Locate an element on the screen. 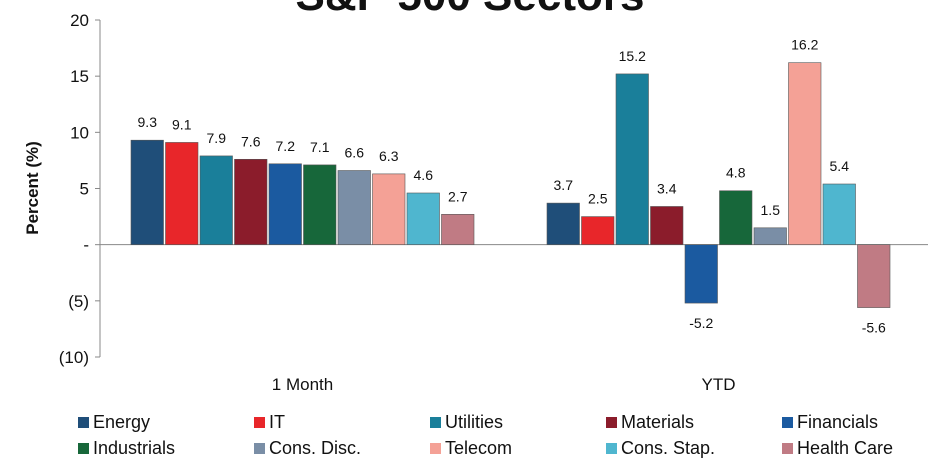 This screenshot has width=939, height=467. bar-energy-1-month is located at coordinates (147, 192).